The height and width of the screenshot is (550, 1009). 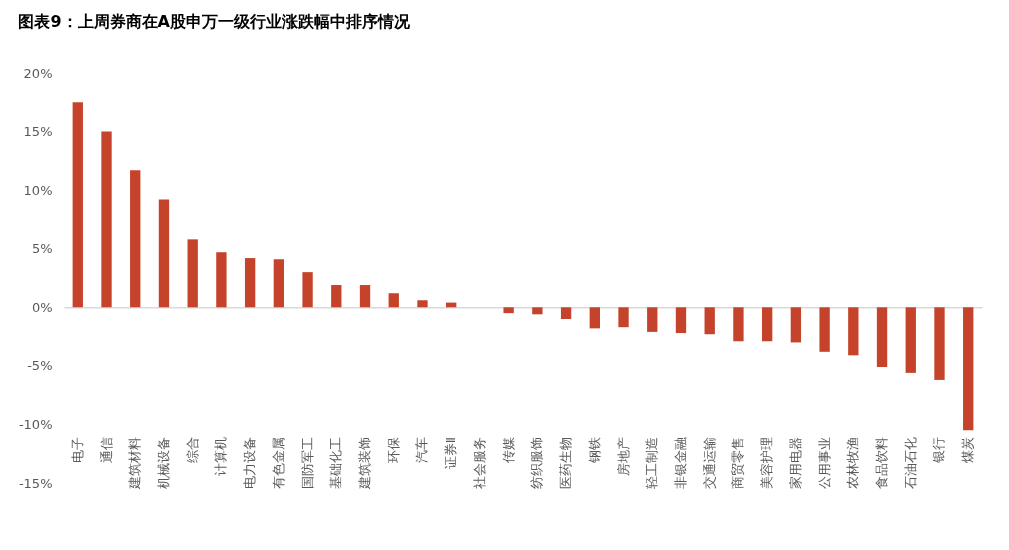 What do you see at coordinates (214, 21) in the screenshot?
I see `chart-title: 图表9：上周券商在A股申万一级行业涨跌幅中排序情况` at bounding box center [214, 21].